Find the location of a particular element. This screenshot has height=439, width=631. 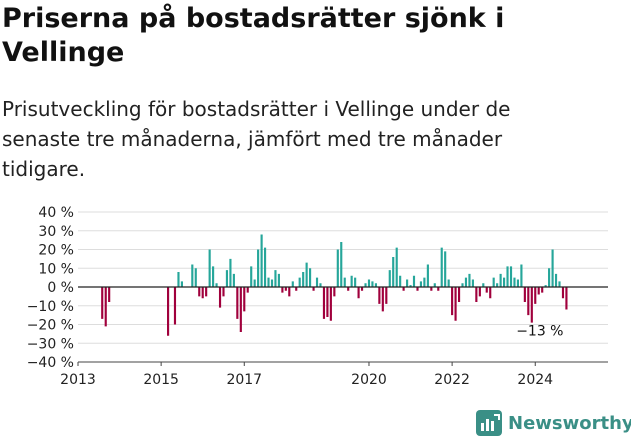

y-tick-label: −30 % is located at coordinates (50, 344).